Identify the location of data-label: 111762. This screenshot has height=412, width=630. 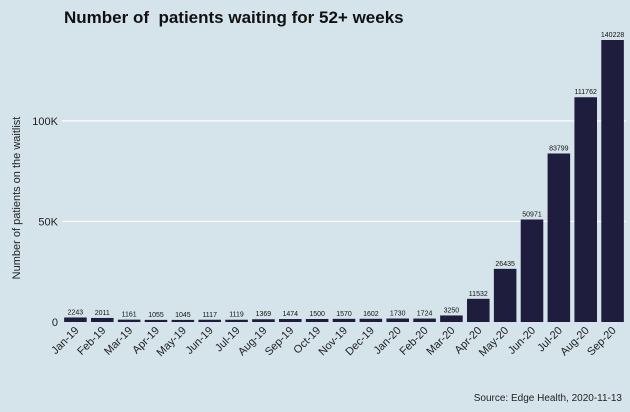
(586, 92).